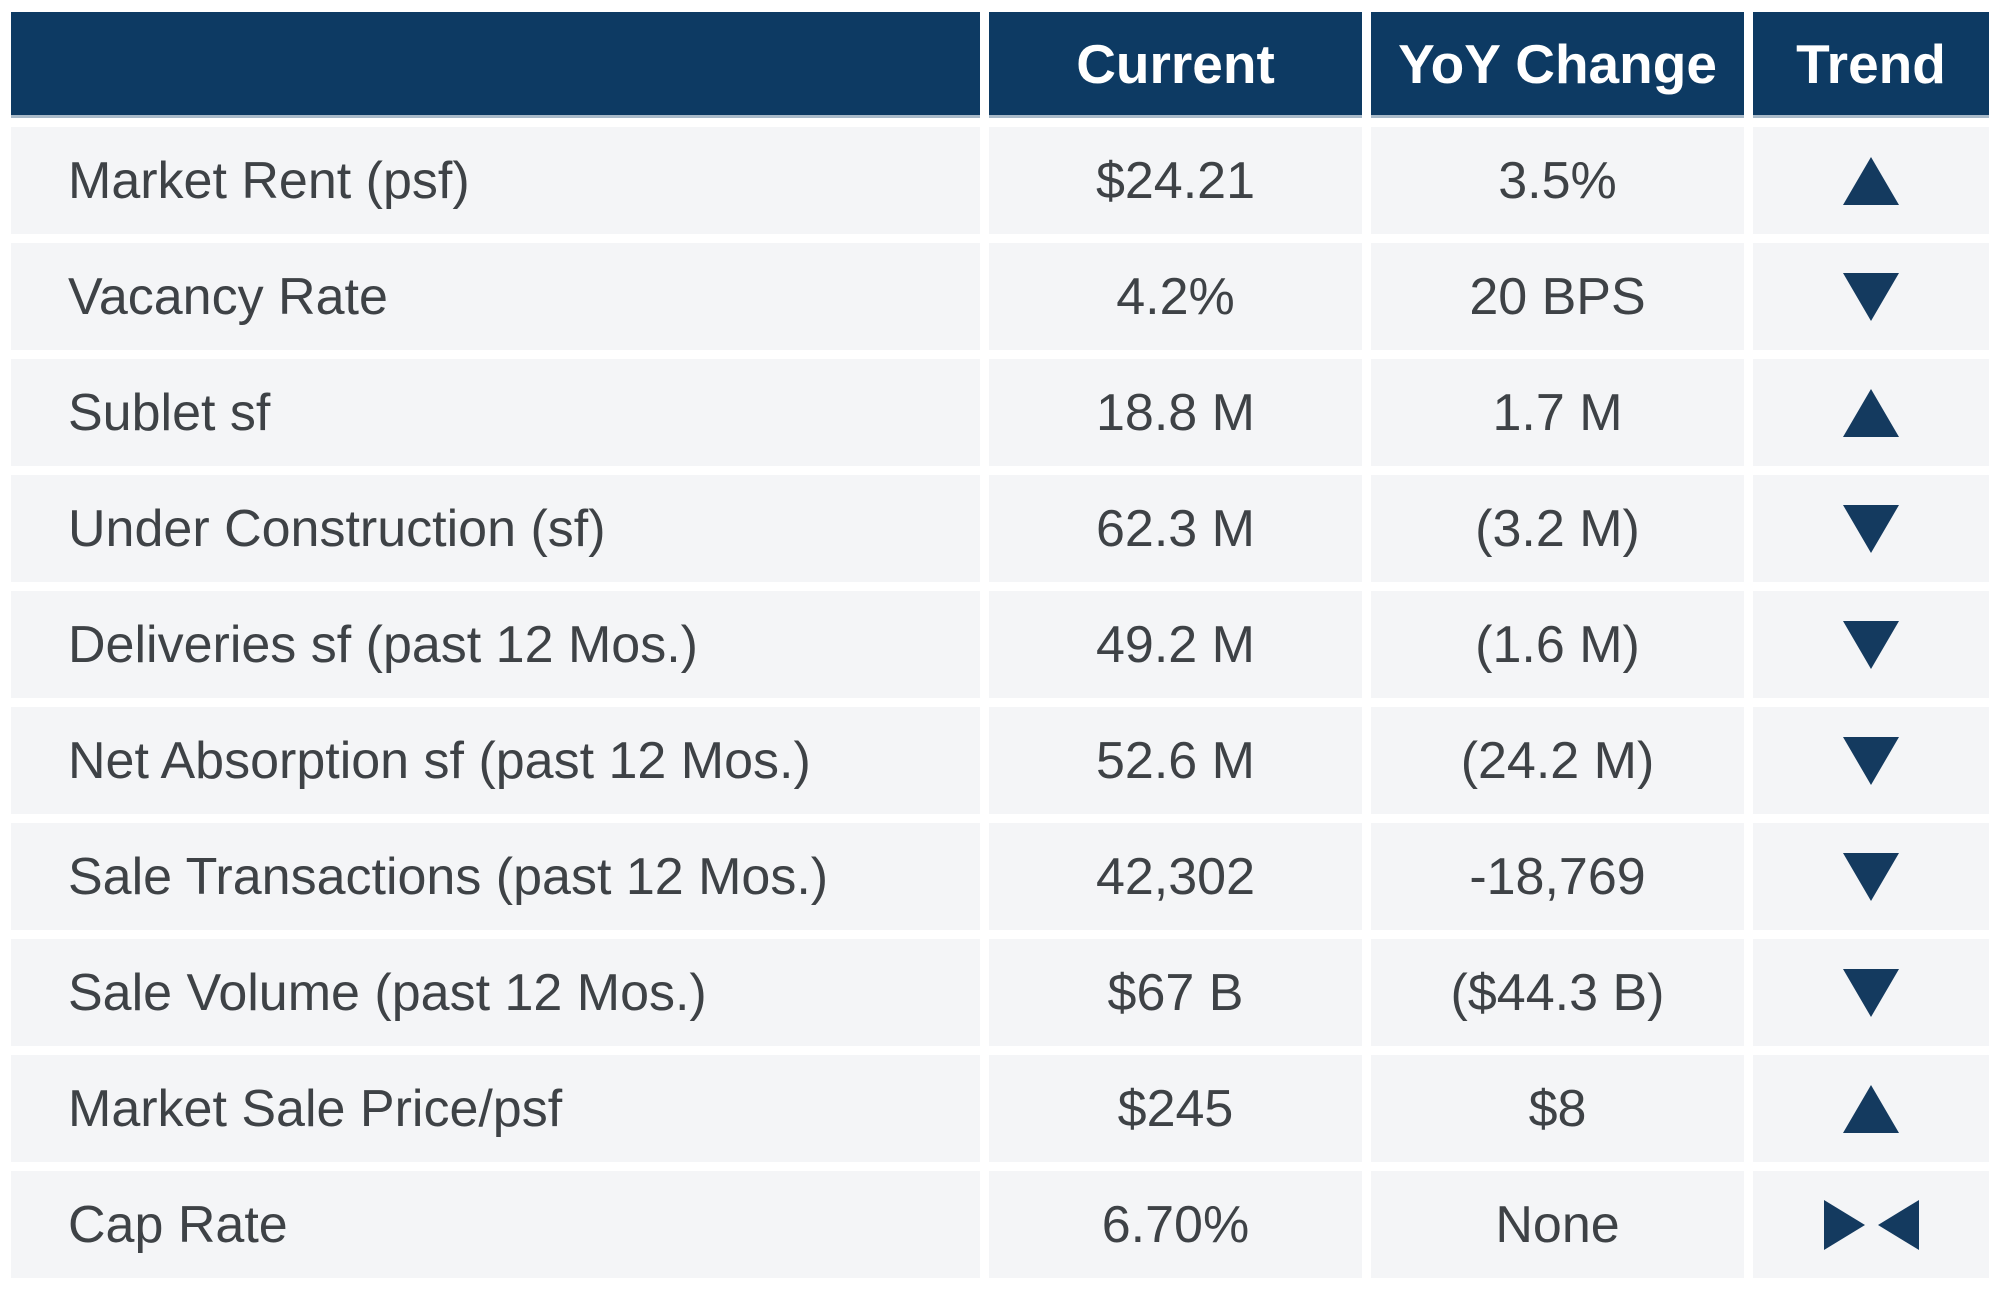 Image resolution: width=2000 pixels, height=1295 pixels. I want to click on yoy-change-value: (3.2 M), so click(1557, 528).